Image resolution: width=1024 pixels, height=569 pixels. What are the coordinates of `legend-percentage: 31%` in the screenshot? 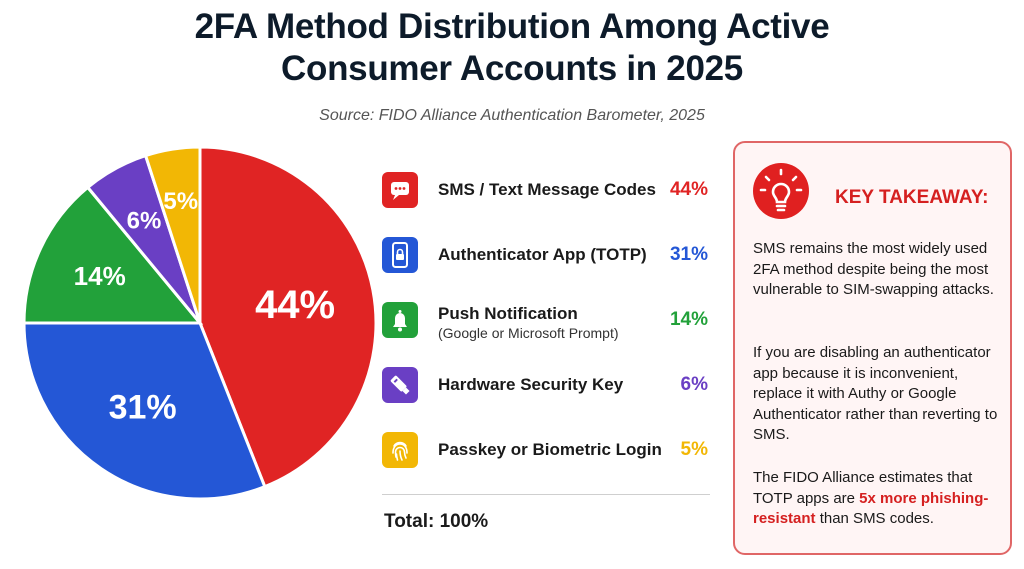 It's located at (688, 254).